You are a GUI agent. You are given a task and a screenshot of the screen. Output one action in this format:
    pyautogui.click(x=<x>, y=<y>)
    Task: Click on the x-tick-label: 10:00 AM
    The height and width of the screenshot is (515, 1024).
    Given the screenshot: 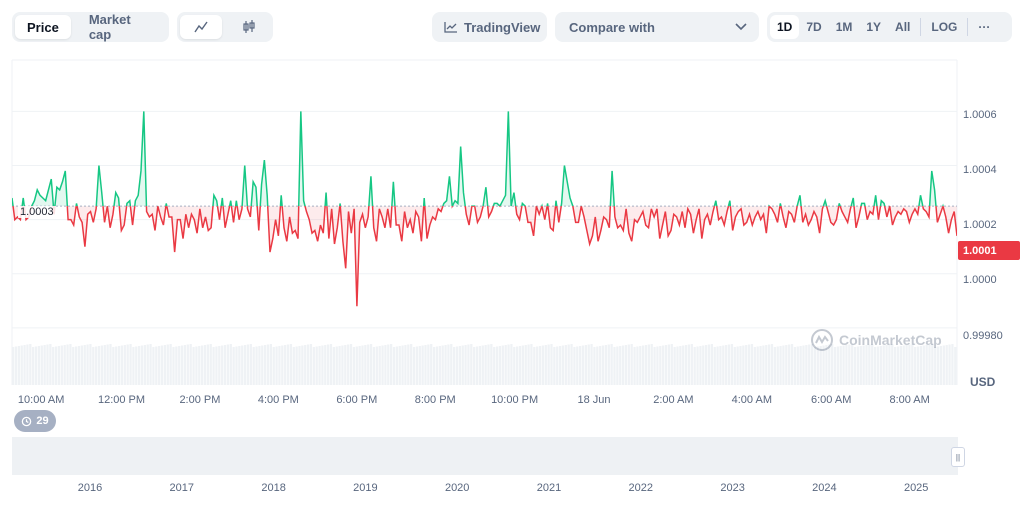 What is the action you would take?
    pyautogui.click(x=41, y=400)
    